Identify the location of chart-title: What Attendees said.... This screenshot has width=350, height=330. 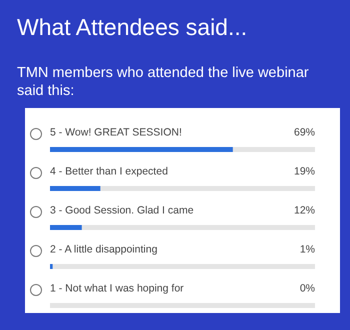
(132, 27).